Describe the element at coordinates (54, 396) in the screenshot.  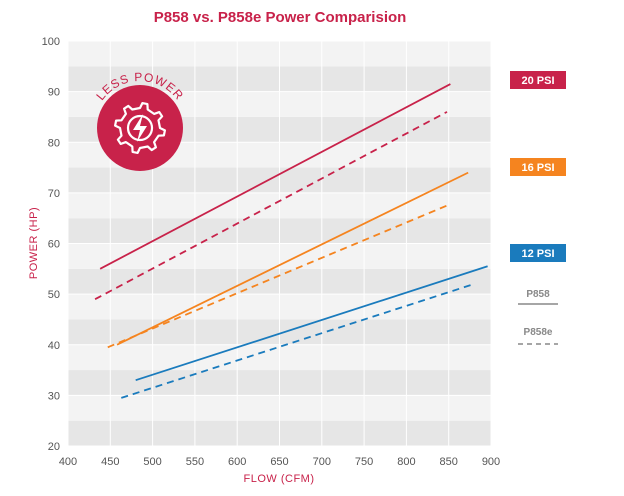
I see `y-tick-label: 30` at that location.